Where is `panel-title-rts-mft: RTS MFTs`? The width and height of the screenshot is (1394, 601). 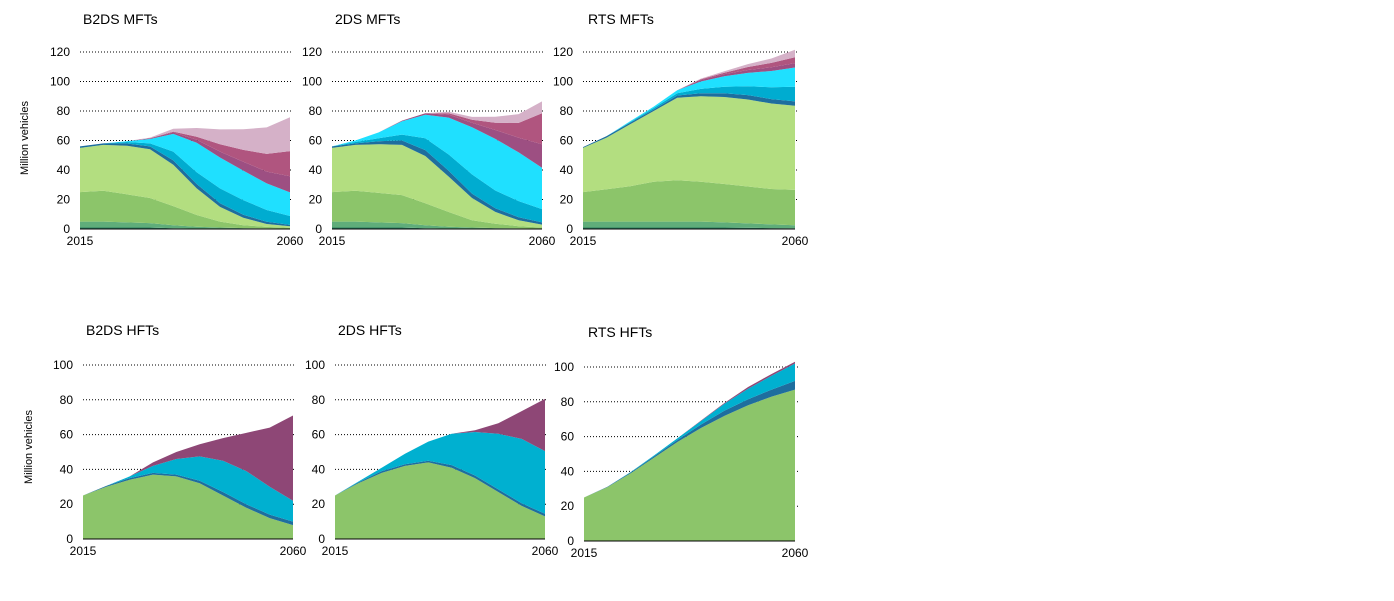
panel-title-rts-mft: RTS MFTs is located at coordinates (621, 19).